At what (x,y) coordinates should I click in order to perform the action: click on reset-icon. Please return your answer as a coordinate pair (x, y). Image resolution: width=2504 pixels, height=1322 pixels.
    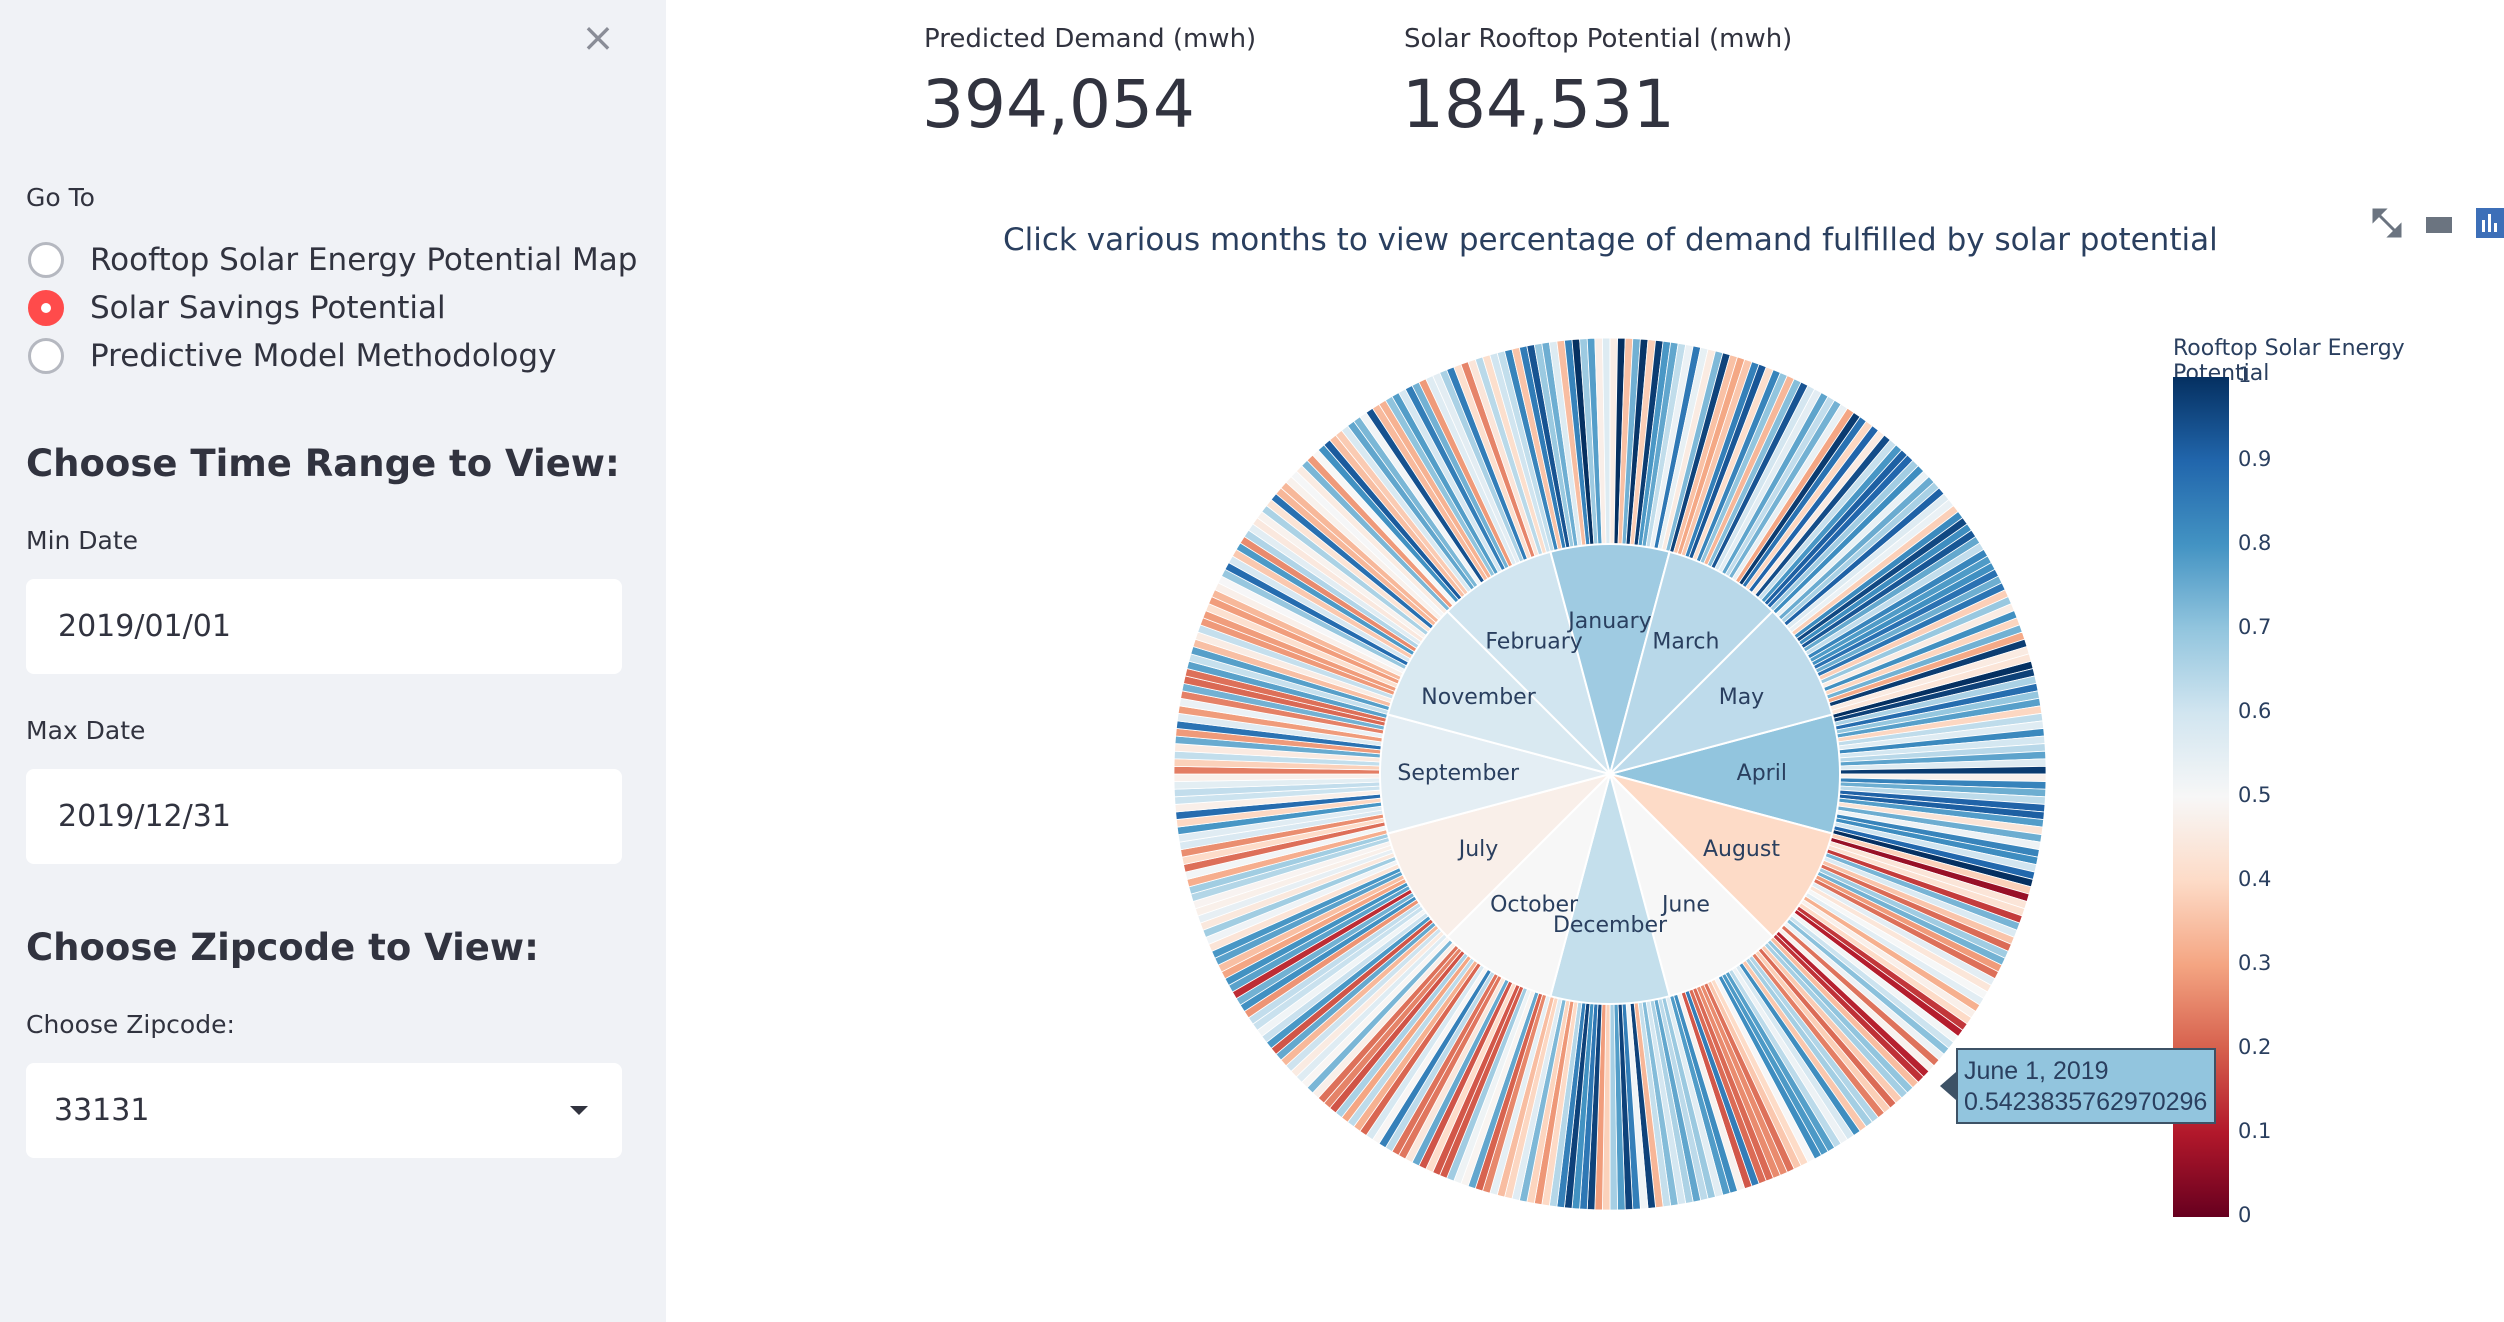
    Looking at the image, I should click on (2439, 223).